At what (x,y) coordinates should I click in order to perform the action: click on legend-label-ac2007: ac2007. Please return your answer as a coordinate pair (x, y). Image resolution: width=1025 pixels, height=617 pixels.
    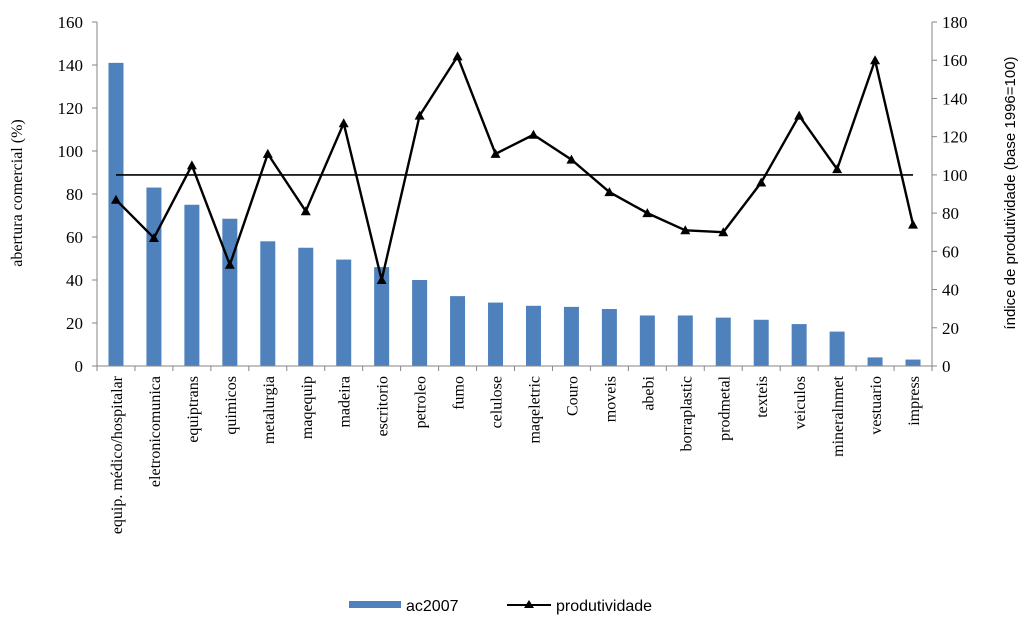
    Looking at the image, I should click on (432, 606).